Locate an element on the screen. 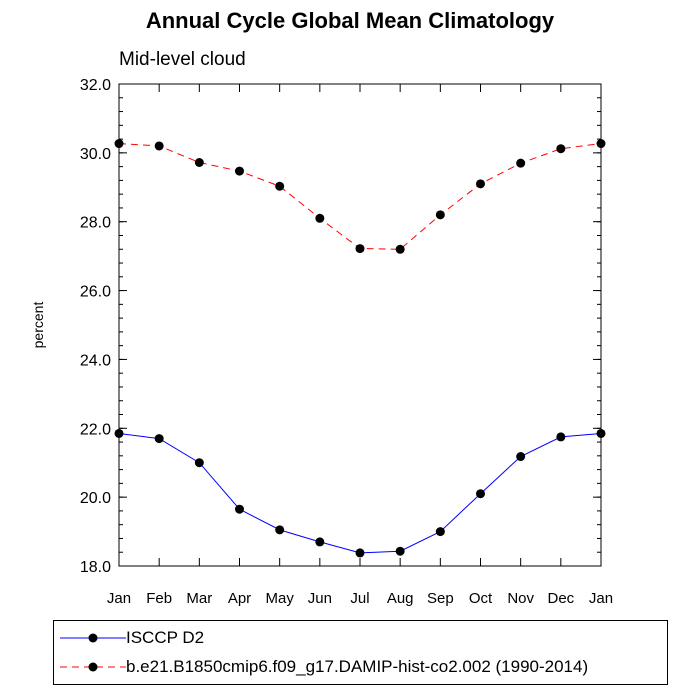 The width and height of the screenshot is (700, 700). legend-entry-isccp: ISCCP D2 is located at coordinates (360, 638).